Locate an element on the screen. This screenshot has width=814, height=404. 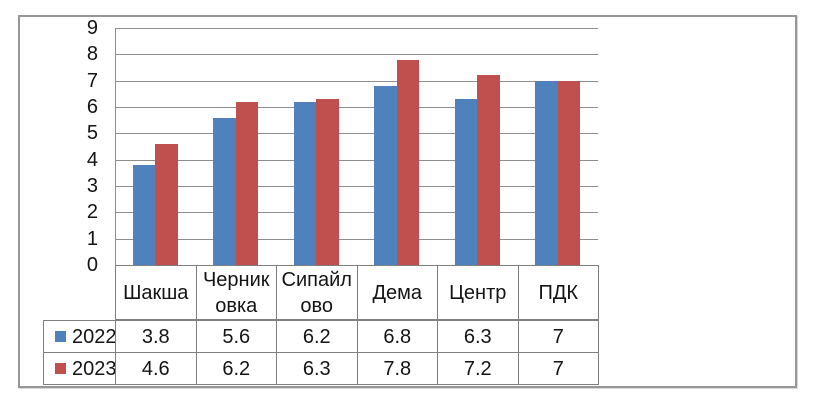
y-axis-label: 8 is located at coordinates (92, 54).